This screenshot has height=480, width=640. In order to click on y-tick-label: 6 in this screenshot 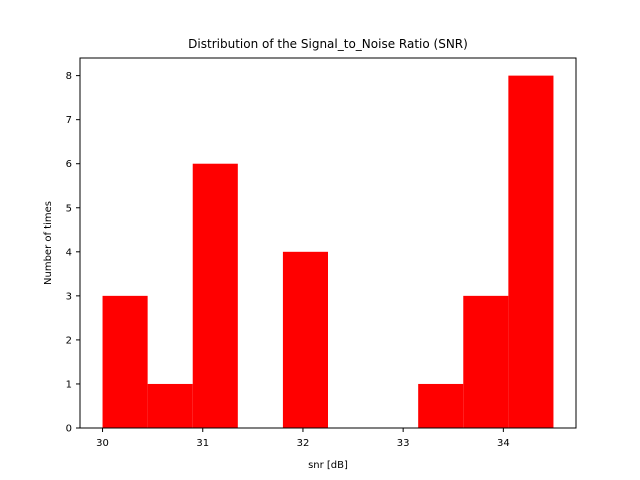, I will do `click(69, 164)`.